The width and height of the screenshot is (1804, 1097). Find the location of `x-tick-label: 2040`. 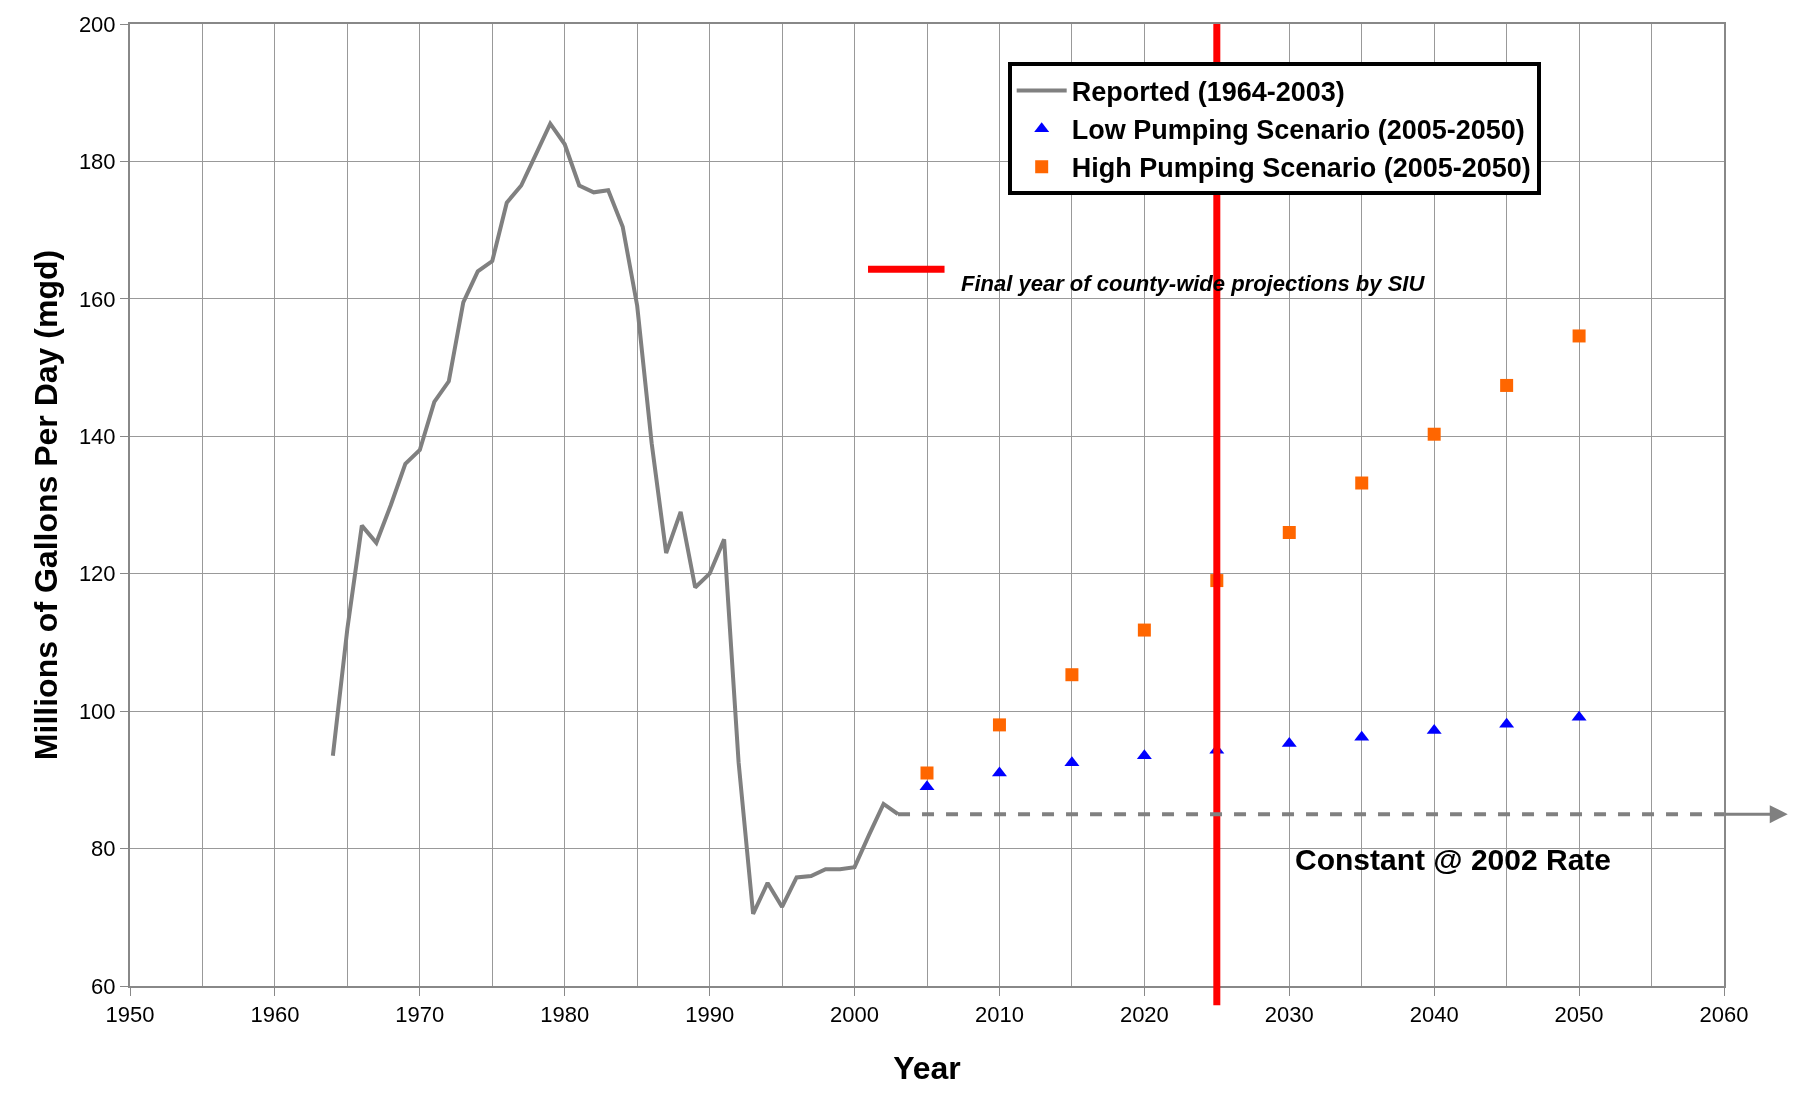

x-tick-label: 2040 is located at coordinates (1434, 1015).